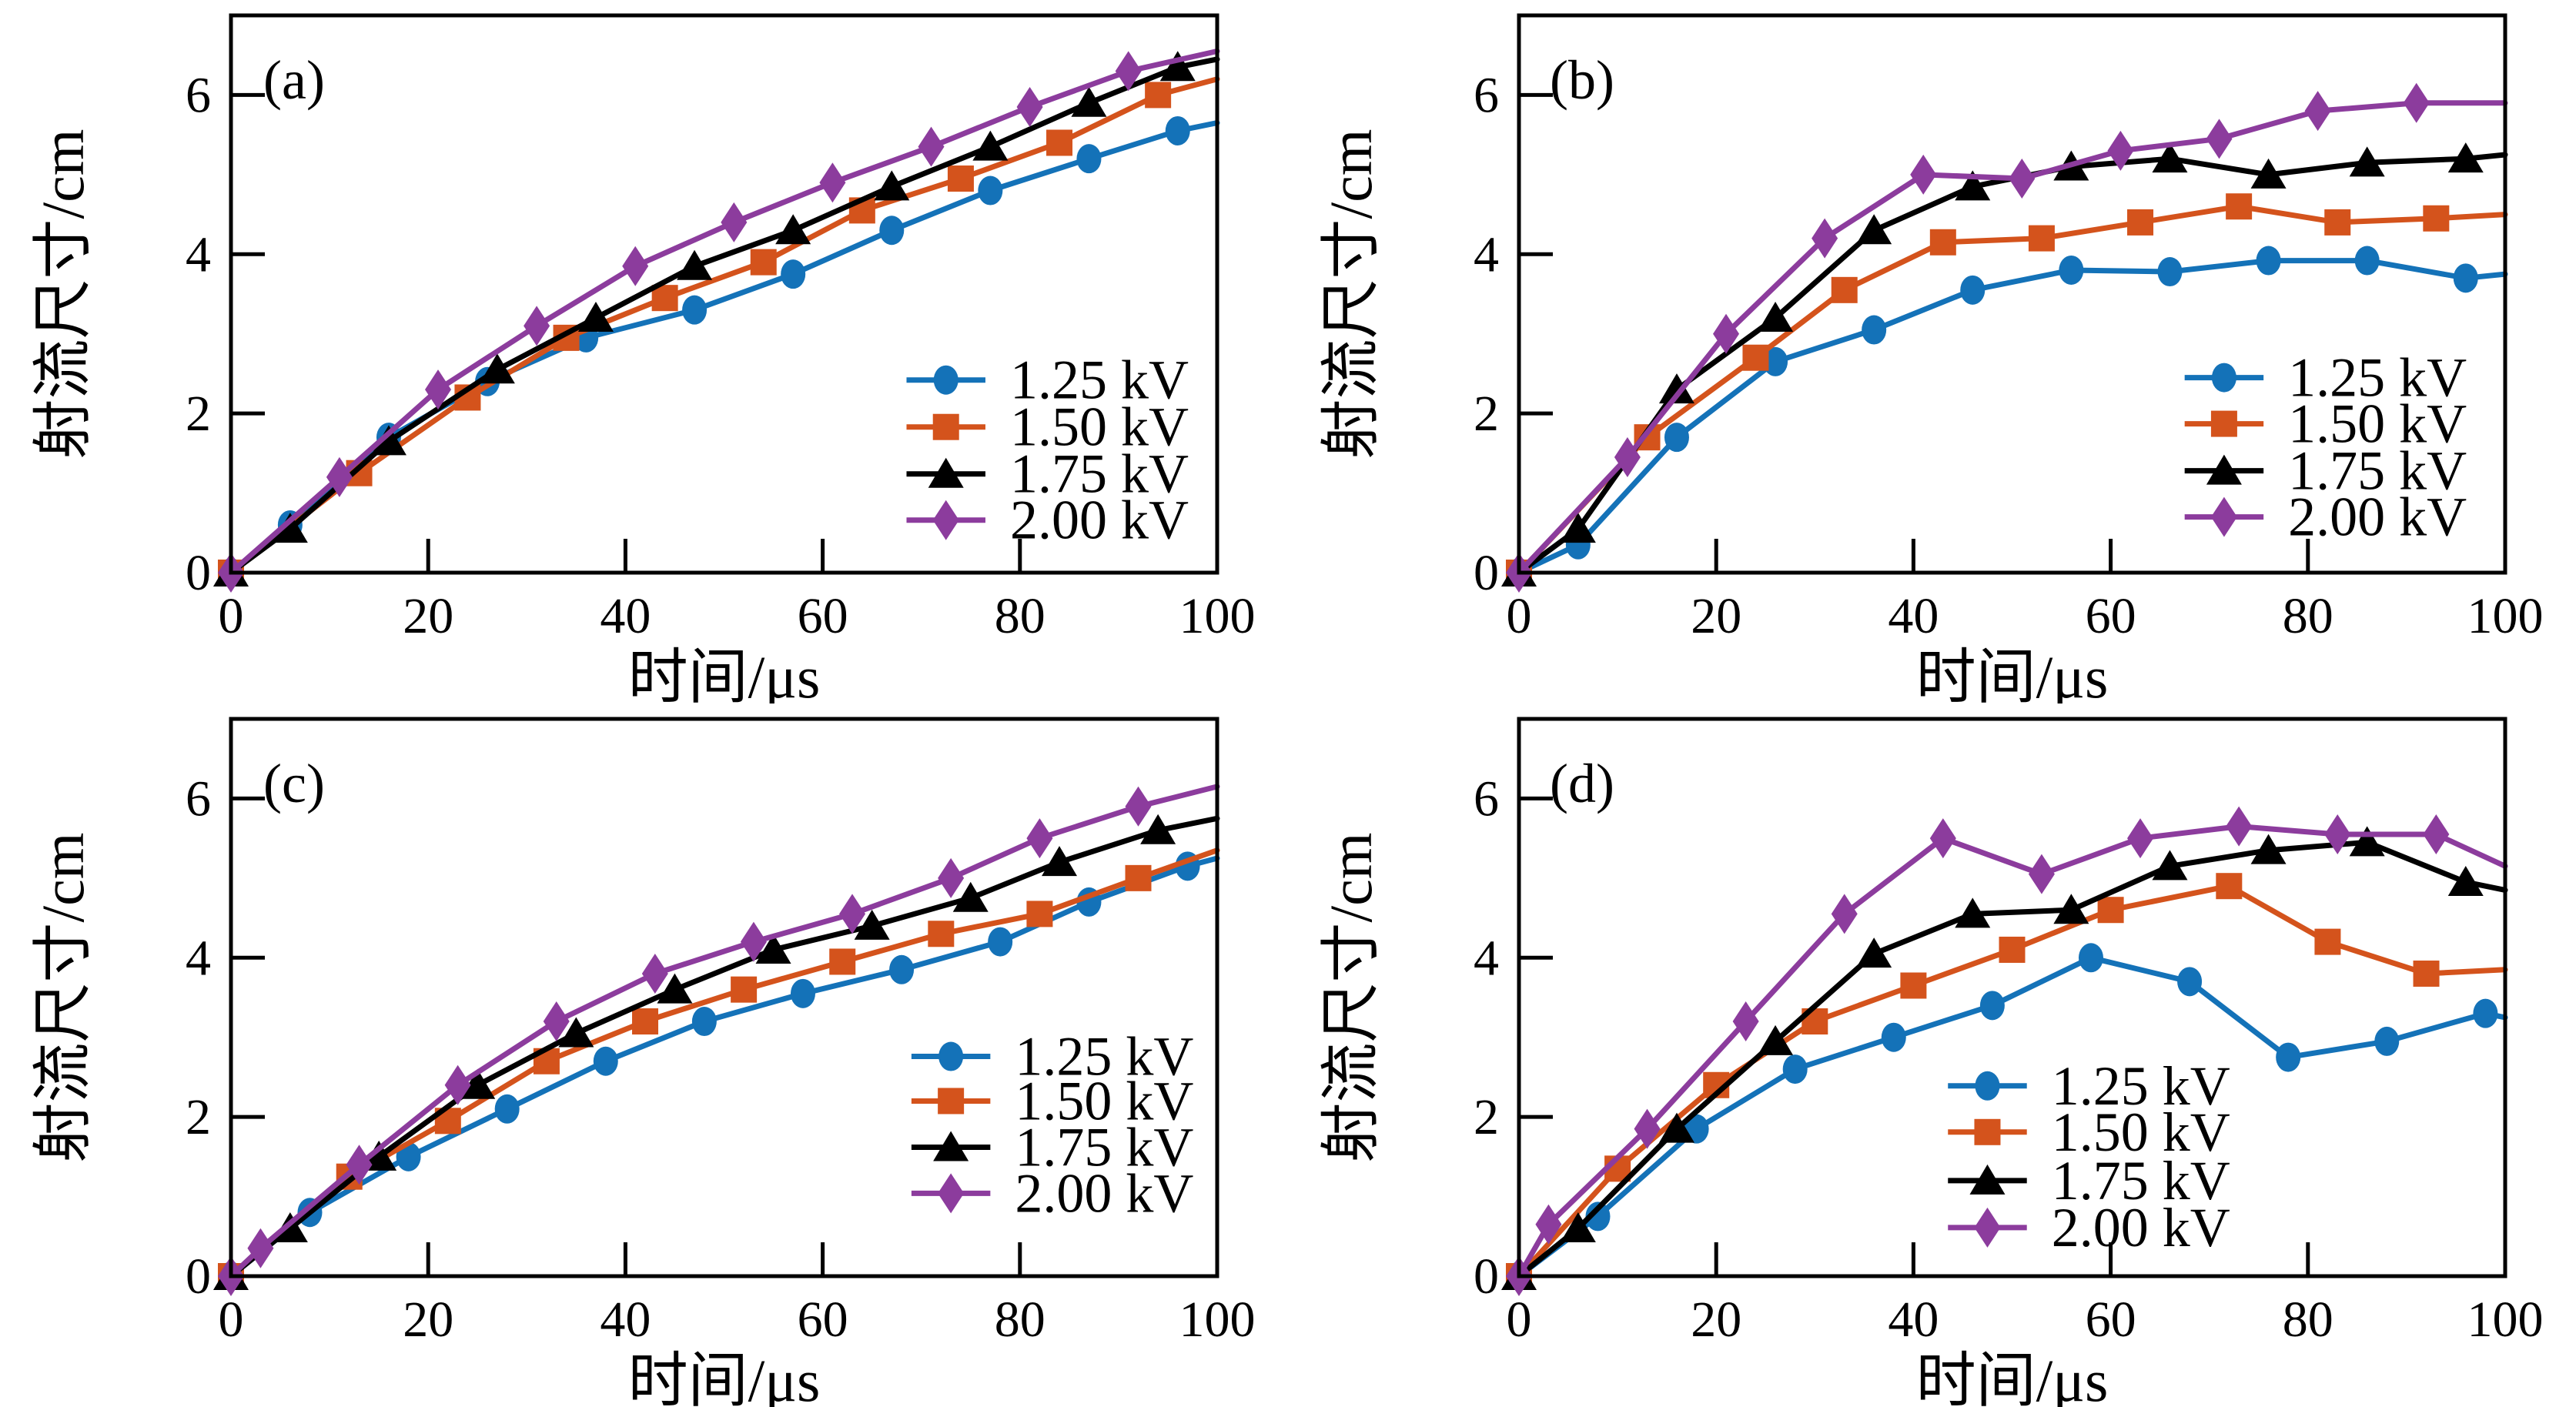  Describe the element at coordinates (1487, 798) in the screenshot. I see `y-tick-label: 6` at that location.